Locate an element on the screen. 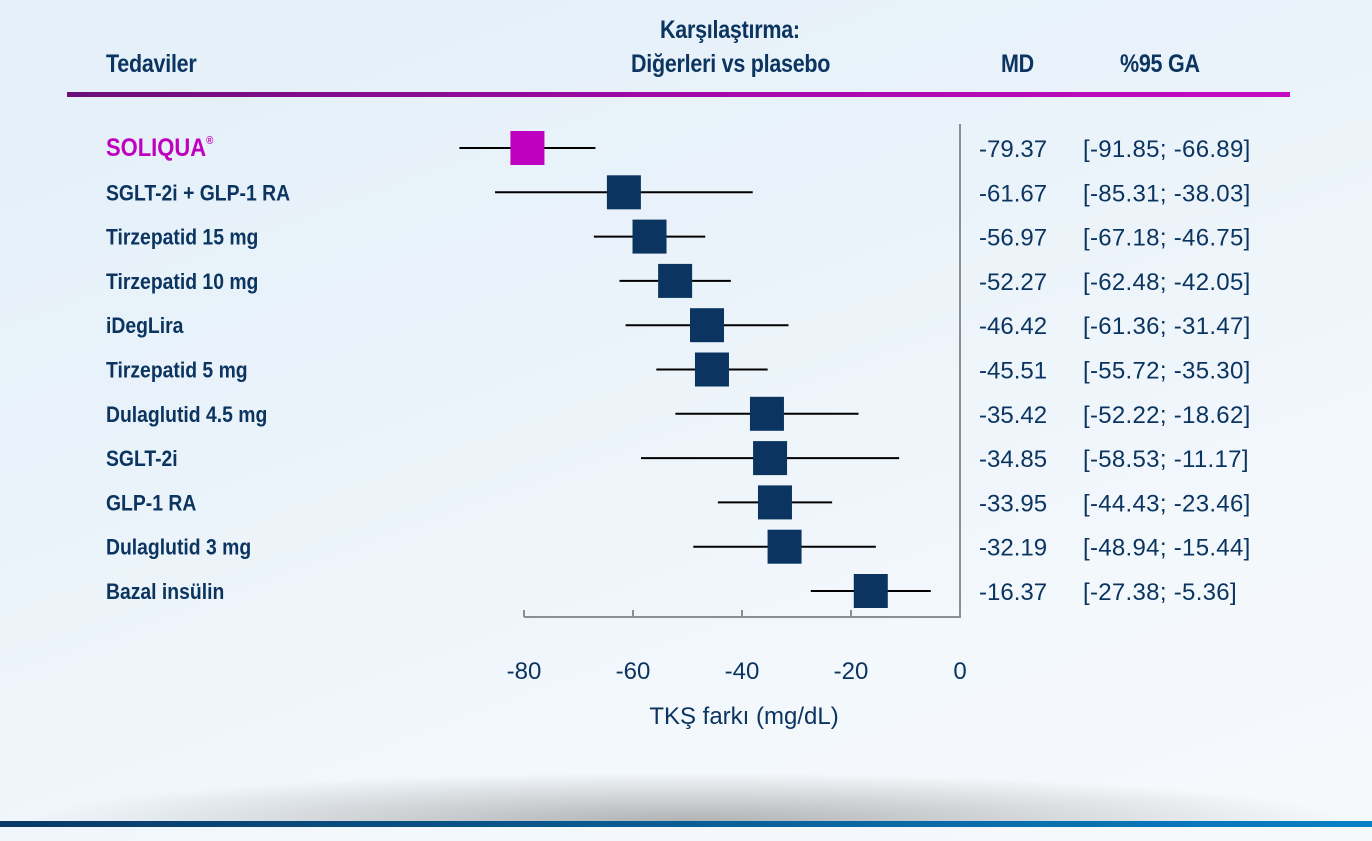 This screenshot has height=841, width=1372. md-value: -45.51 is located at coordinates (1013, 371).